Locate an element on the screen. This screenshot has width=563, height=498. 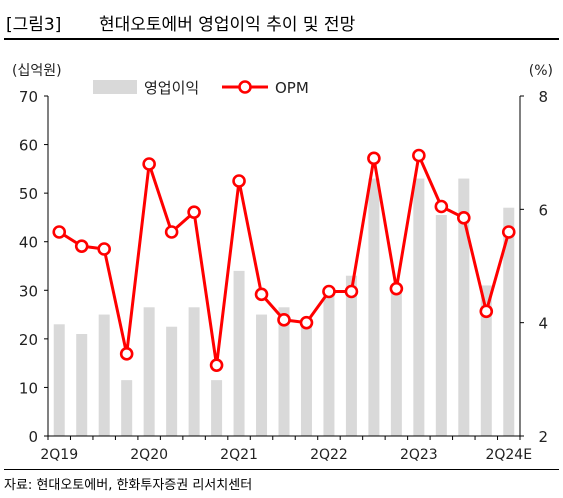
left-tick-label: 0 is located at coordinates (33, 437).